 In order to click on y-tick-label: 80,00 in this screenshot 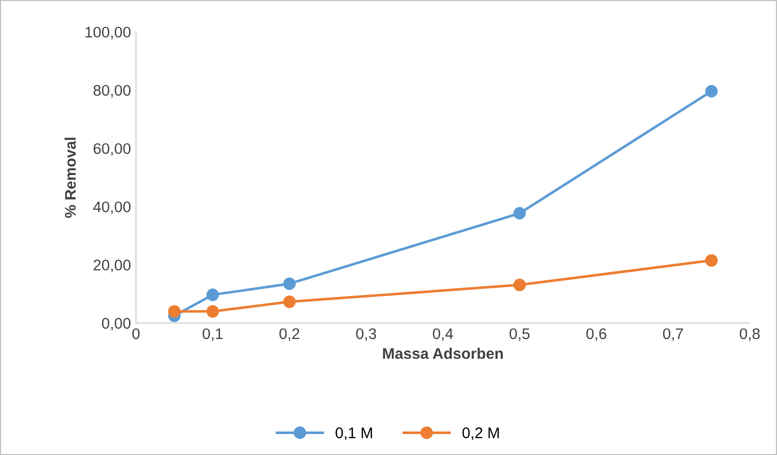, I will do `click(112, 91)`.